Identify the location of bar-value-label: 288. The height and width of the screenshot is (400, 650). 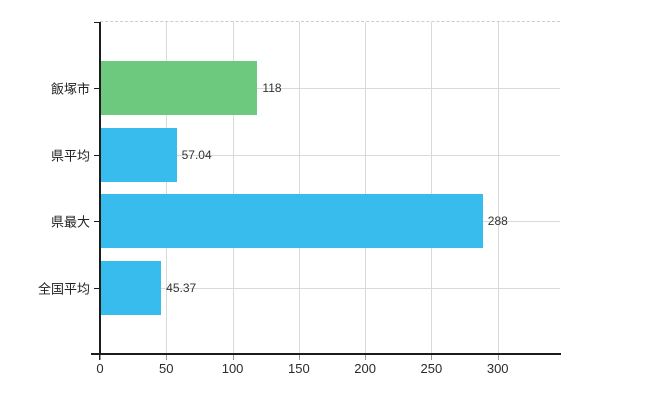
(497, 221).